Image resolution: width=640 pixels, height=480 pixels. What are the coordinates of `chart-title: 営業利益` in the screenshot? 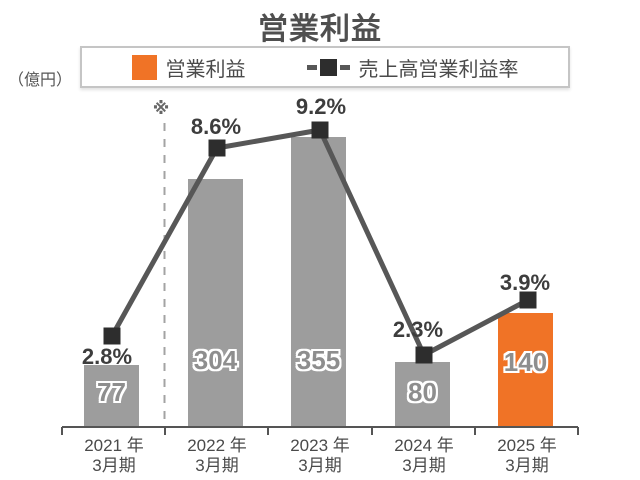 It's located at (320, 29).